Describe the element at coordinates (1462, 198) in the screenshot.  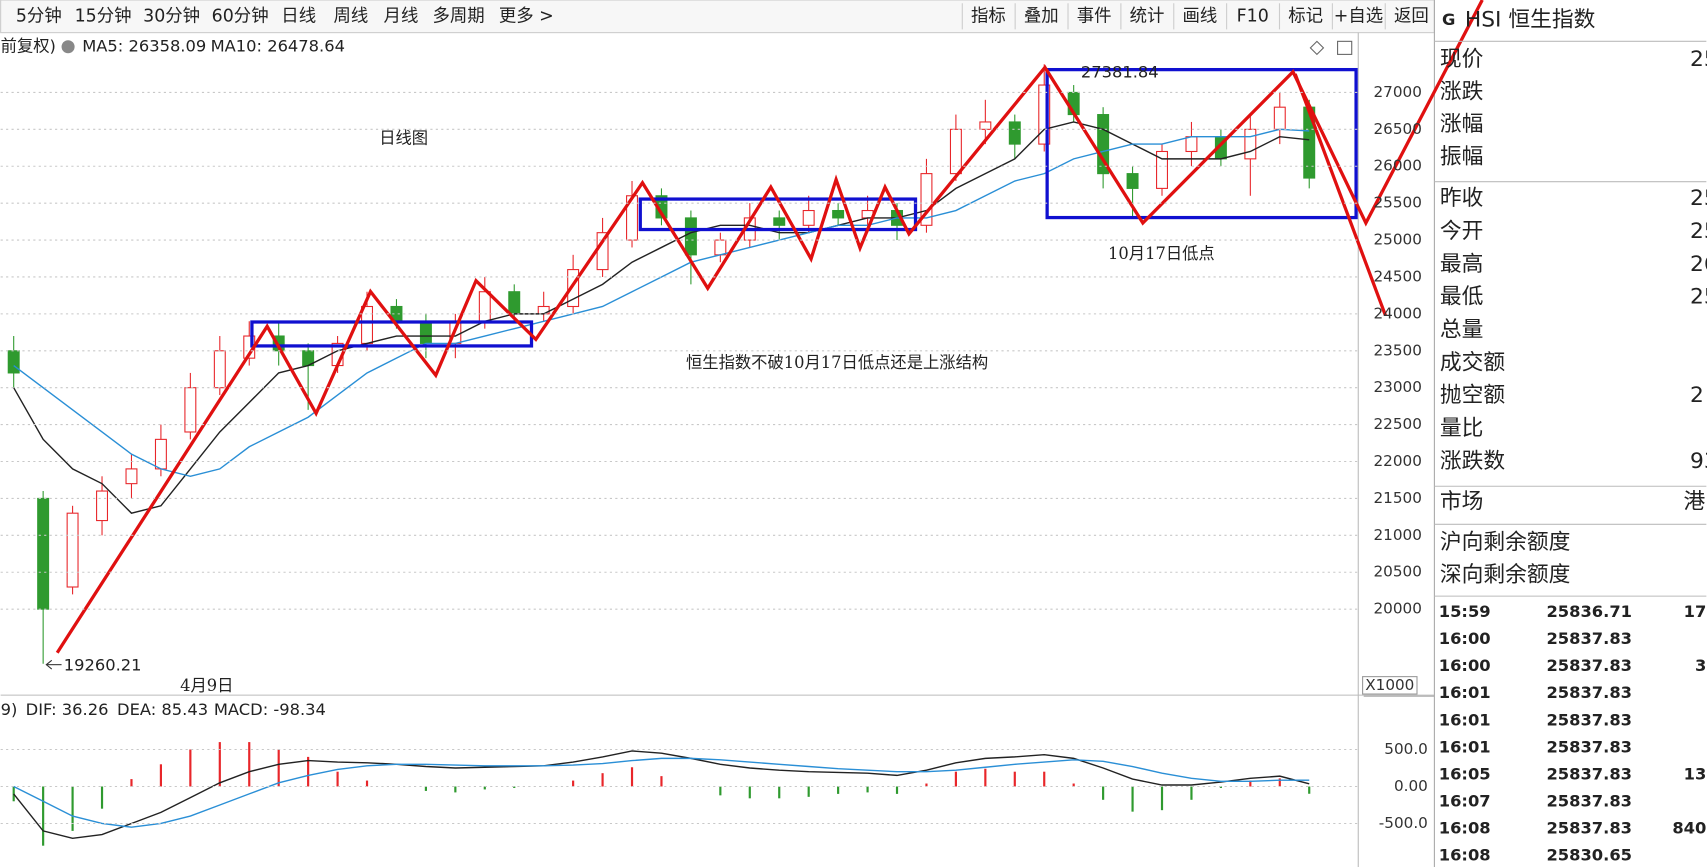
I see `quote-label: 昨收` at that location.